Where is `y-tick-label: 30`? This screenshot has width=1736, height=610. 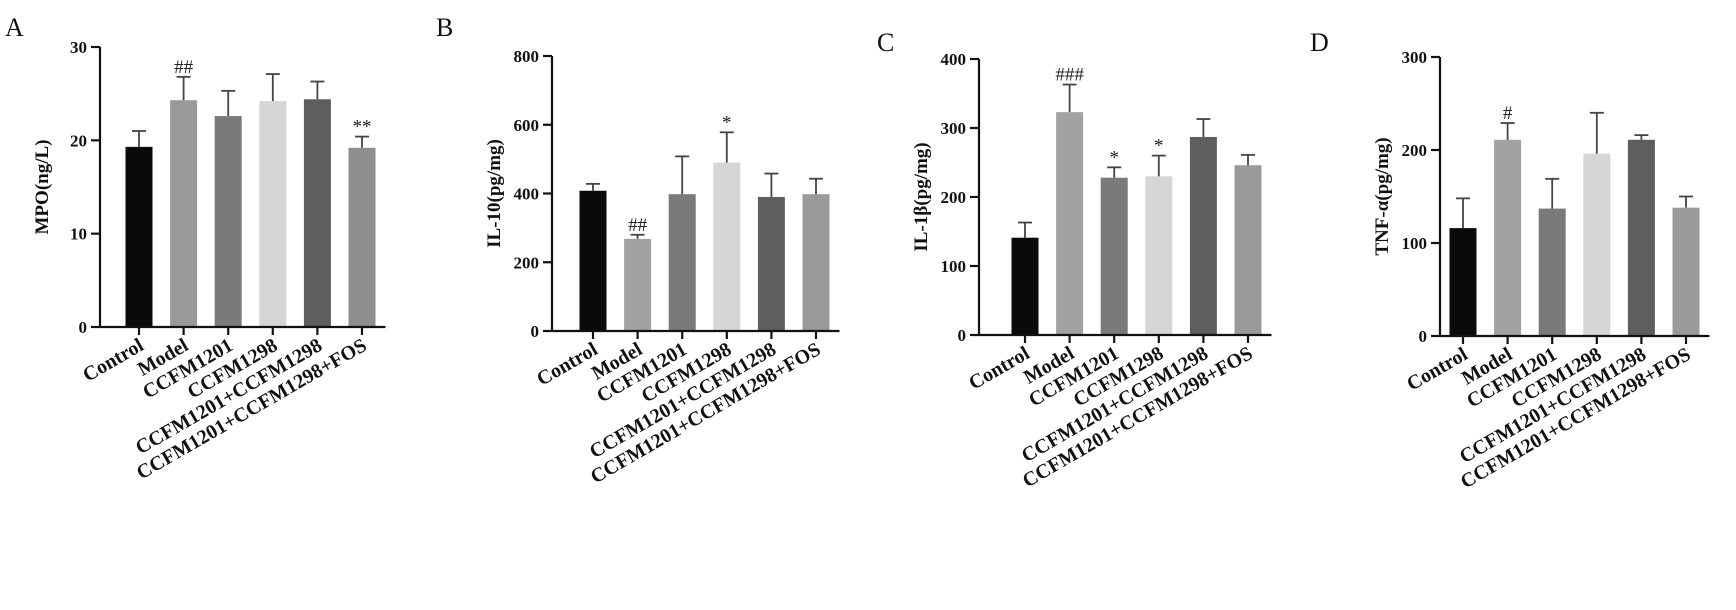 y-tick-label: 30 is located at coordinates (78, 47).